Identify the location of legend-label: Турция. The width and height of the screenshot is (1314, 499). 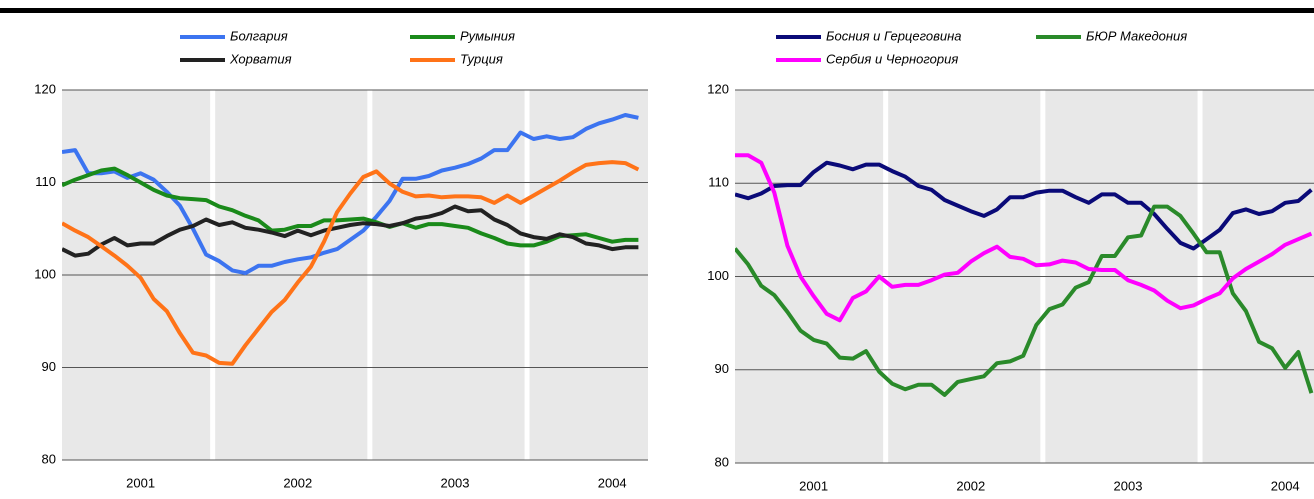
(481, 58).